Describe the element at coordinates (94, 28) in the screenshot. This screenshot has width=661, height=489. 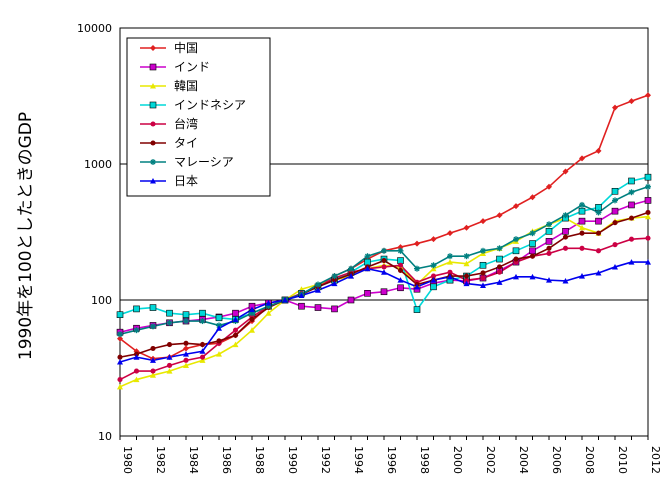
I see `y-tick-label: 10000` at that location.